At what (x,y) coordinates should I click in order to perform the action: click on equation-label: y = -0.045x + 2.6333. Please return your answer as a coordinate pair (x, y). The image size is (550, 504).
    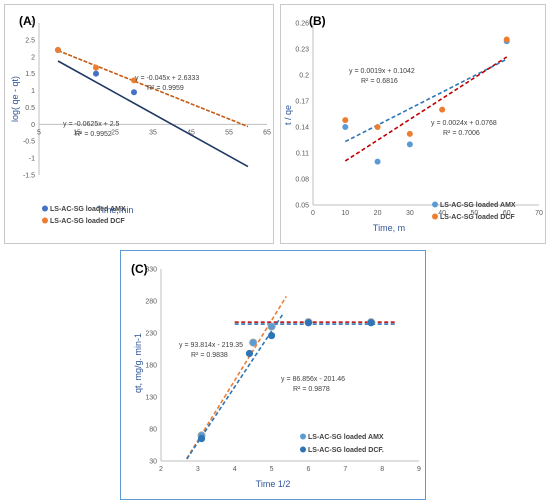
    Looking at the image, I should click on (167, 78).